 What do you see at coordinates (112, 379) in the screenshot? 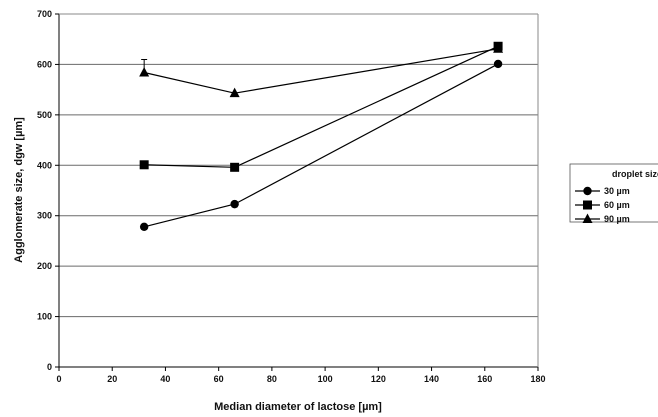
I see `x-tick-label: 20` at bounding box center [112, 379].